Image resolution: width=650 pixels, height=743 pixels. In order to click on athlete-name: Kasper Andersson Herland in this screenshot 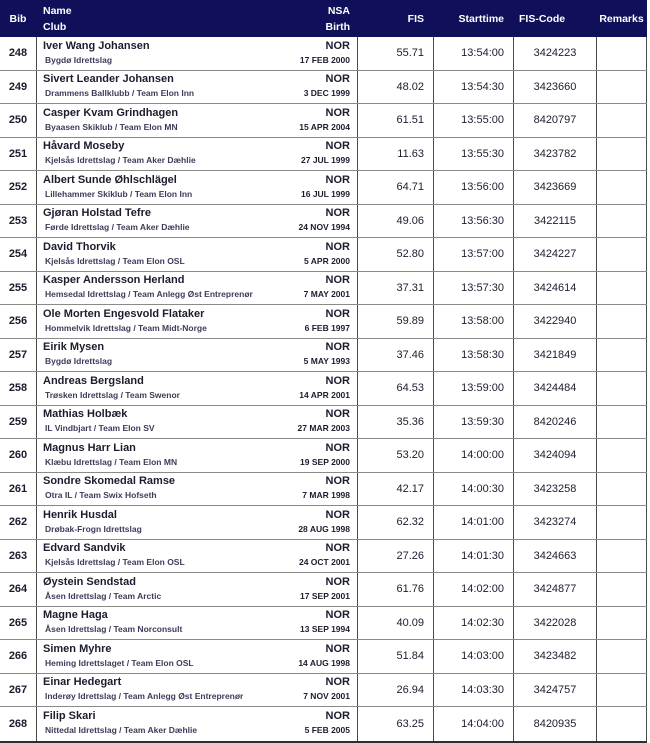, I will do `click(114, 280)`.